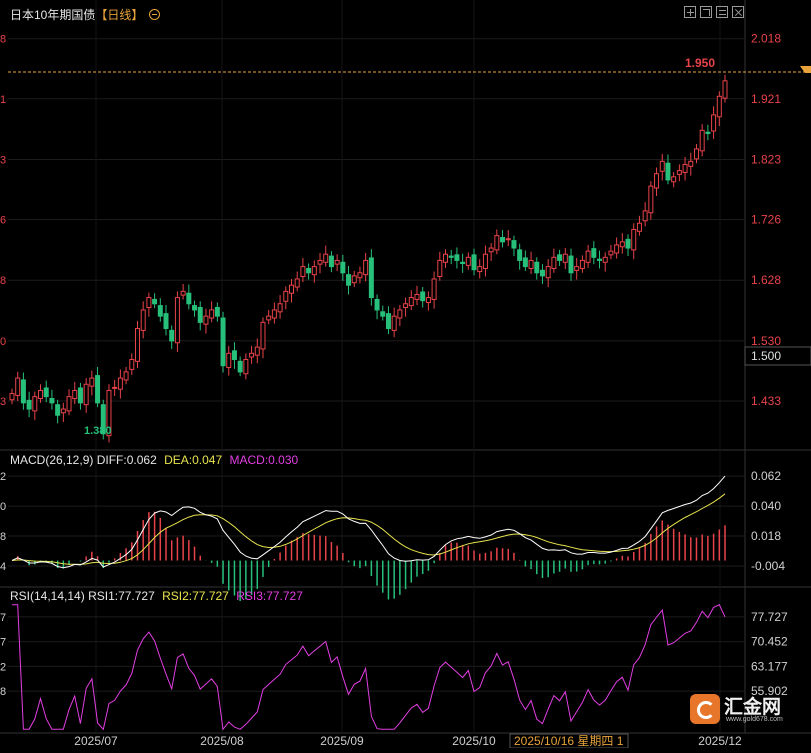 Image resolution: width=811 pixels, height=753 pixels. What do you see at coordinates (766, 220) in the screenshot?
I see `price-tick-label: 1.726` at bounding box center [766, 220].